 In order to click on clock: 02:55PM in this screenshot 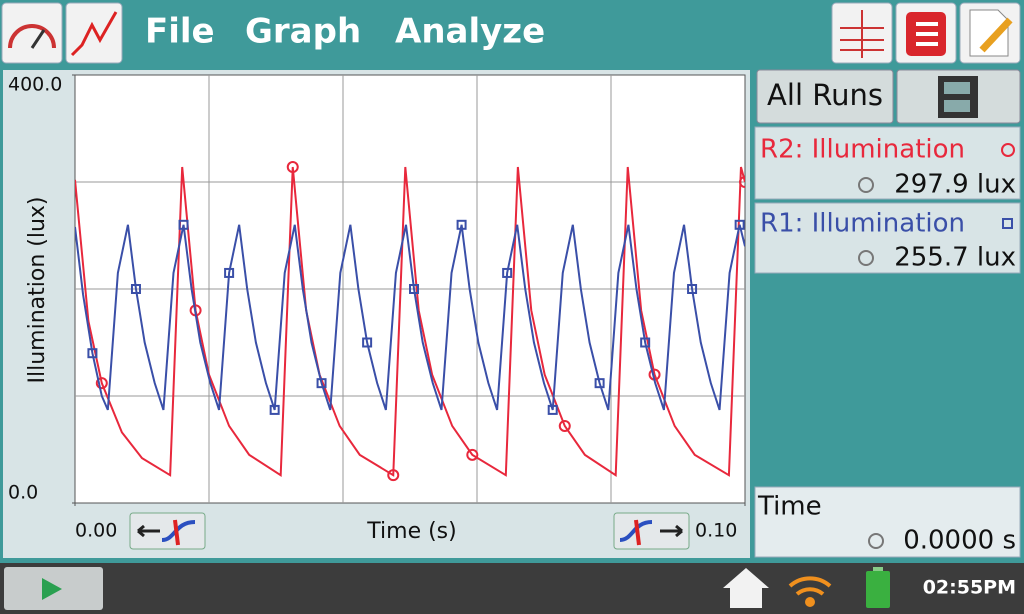, I will do `click(969, 588)`.